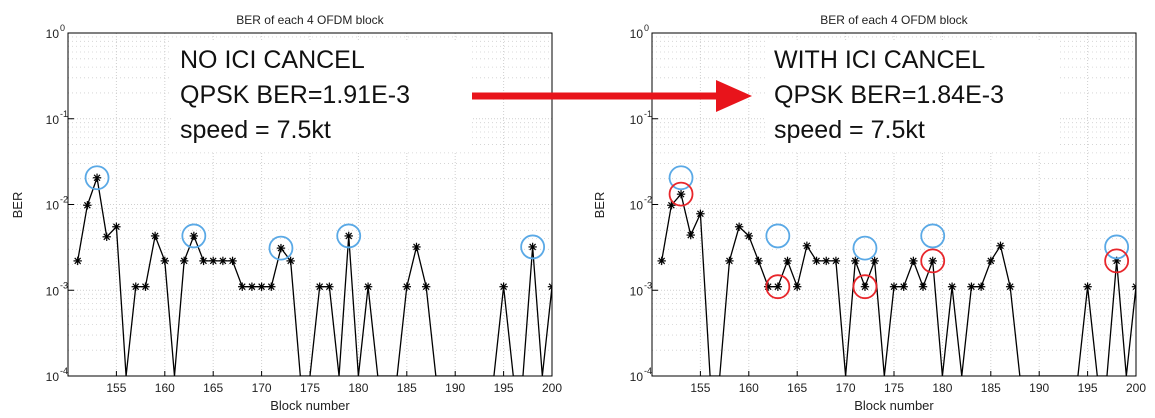  What do you see at coordinates (899, 232) in the screenshot?
I see `right-circles` at bounding box center [899, 232].